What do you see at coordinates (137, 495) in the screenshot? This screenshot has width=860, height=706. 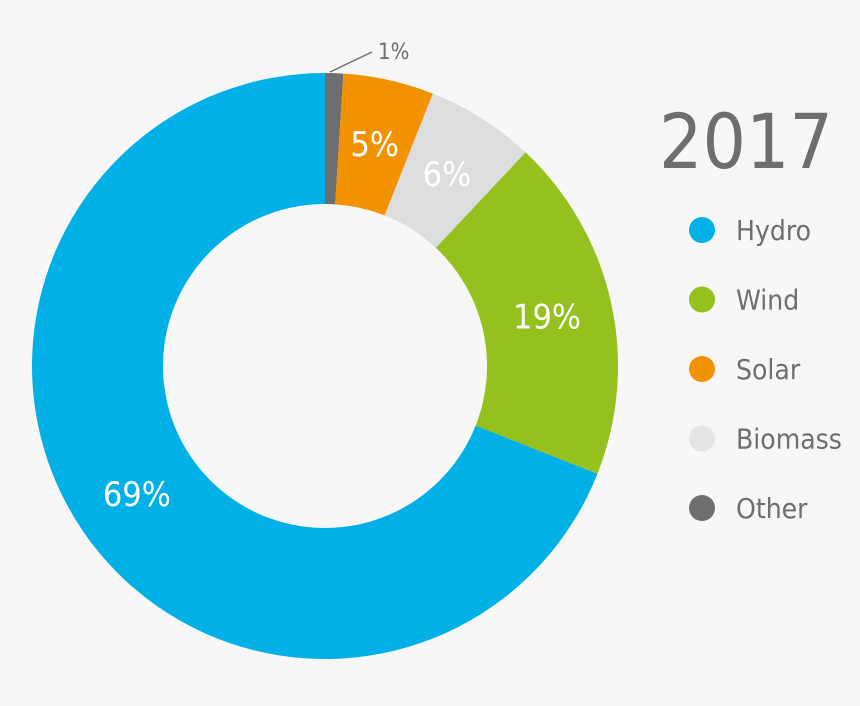 I see `slice-label-hydro: 69%` at bounding box center [137, 495].